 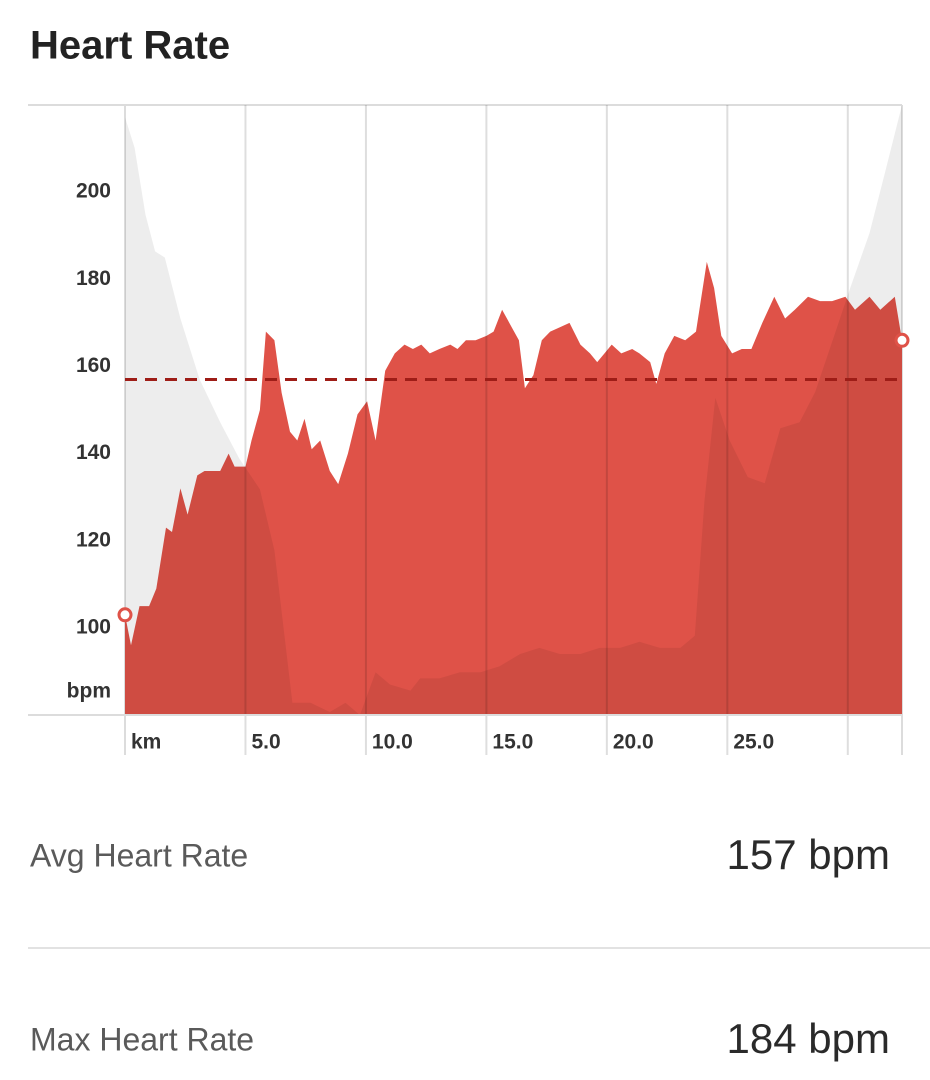 I want to click on y-tick-label: 200, so click(x=93, y=191).